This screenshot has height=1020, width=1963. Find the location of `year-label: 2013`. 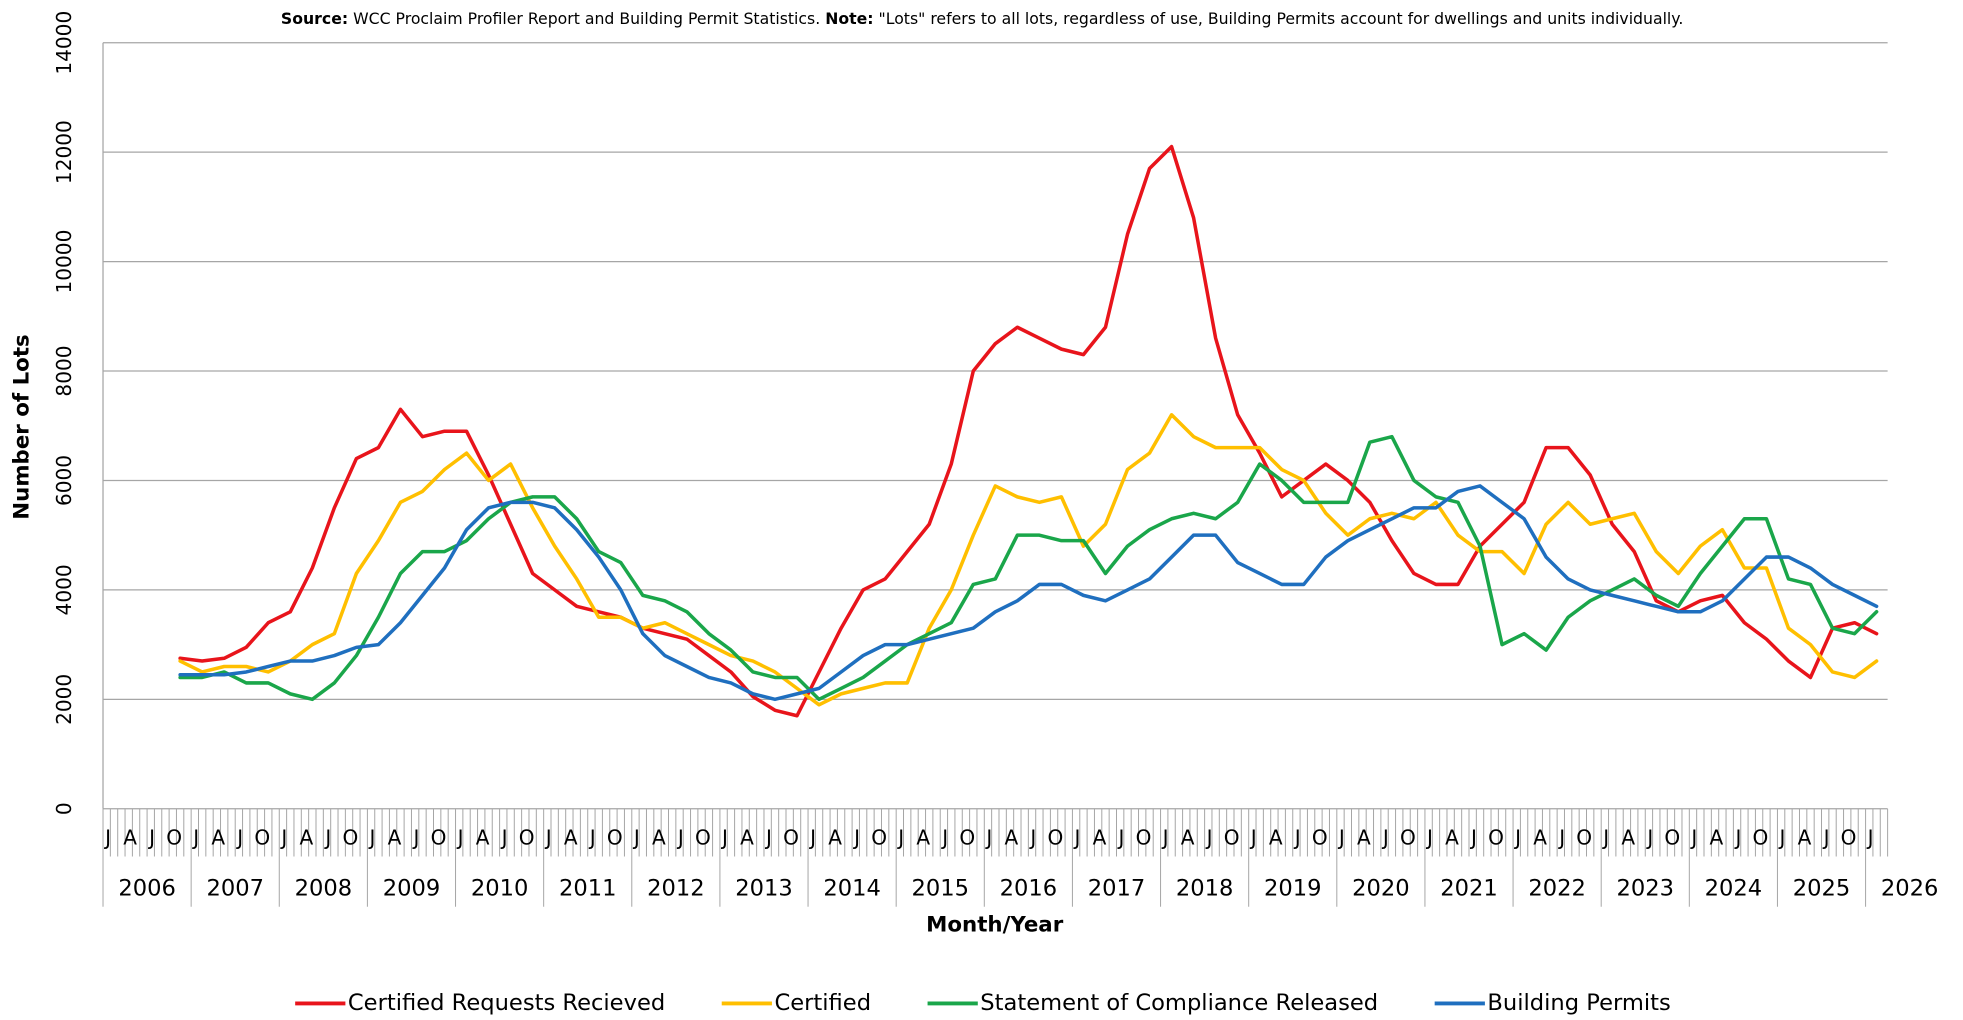

year-label: 2013 is located at coordinates (764, 889).